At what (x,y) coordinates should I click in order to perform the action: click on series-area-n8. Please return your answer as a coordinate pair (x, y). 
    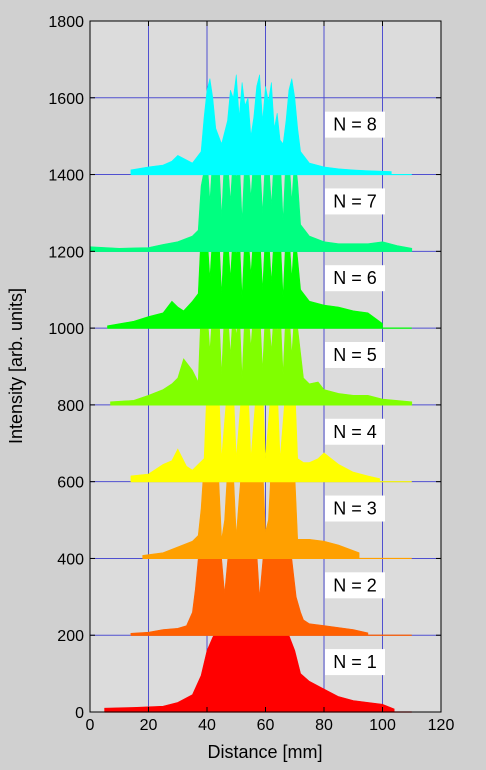
    Looking at the image, I should click on (261, 124).